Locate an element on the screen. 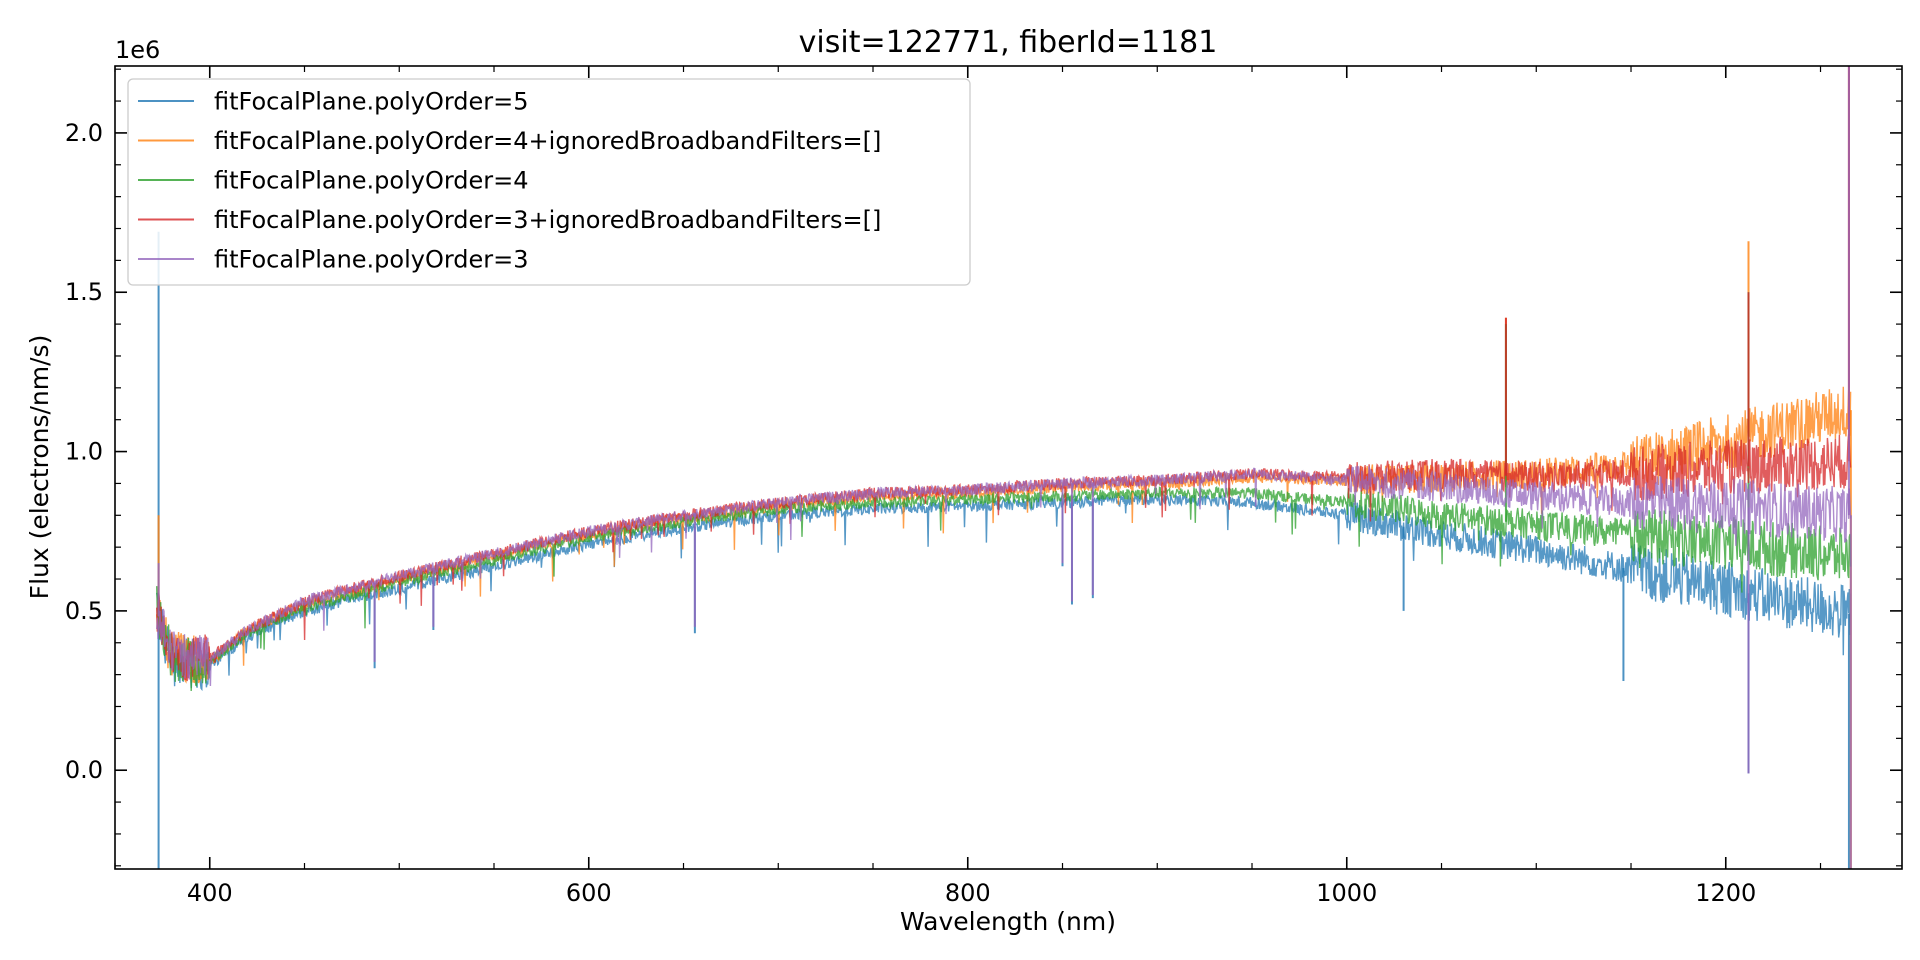  y-tick-label: 1.0 is located at coordinates (84, 452).